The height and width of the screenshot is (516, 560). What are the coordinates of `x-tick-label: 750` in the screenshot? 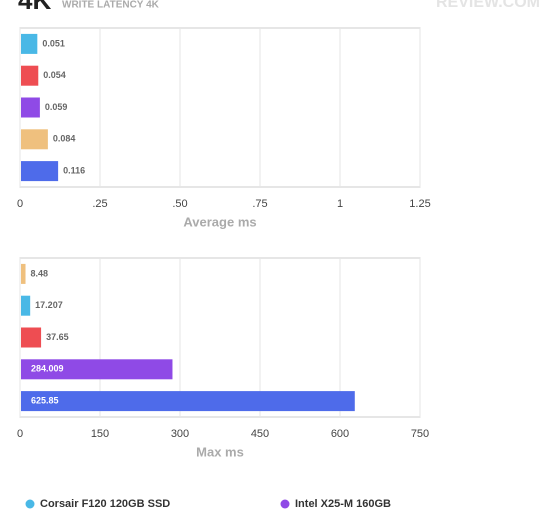 It's located at (420, 434).